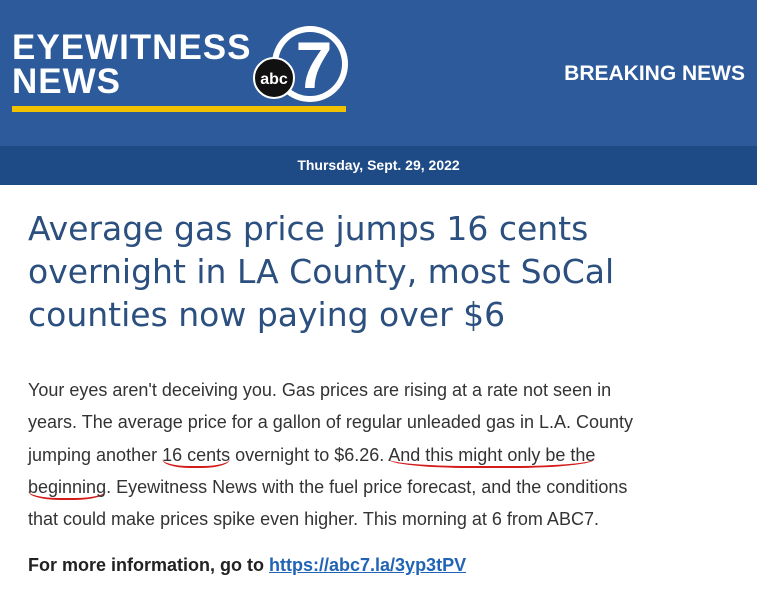 This screenshot has height=606, width=757. I want to click on underlined-text: beginning, so click(67, 488).